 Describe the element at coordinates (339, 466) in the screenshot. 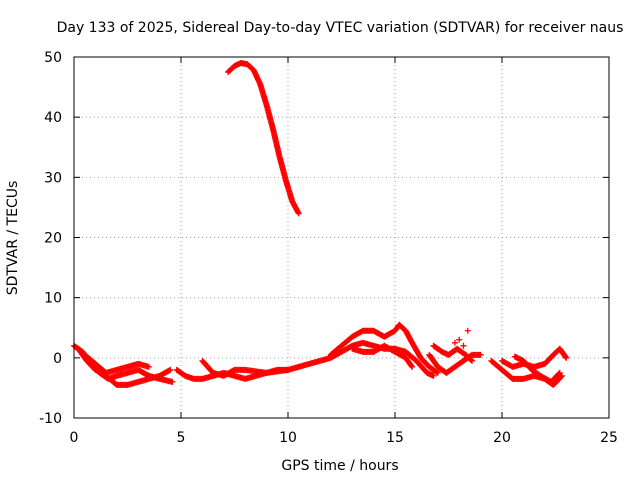

I see `x-axis-label: GPS time / hours` at that location.